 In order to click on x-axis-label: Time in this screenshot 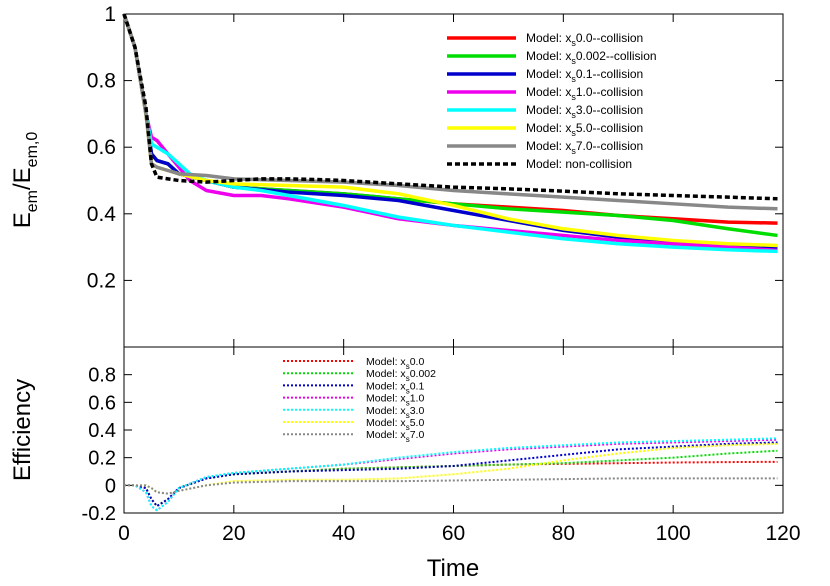, I will do `click(453, 568)`.